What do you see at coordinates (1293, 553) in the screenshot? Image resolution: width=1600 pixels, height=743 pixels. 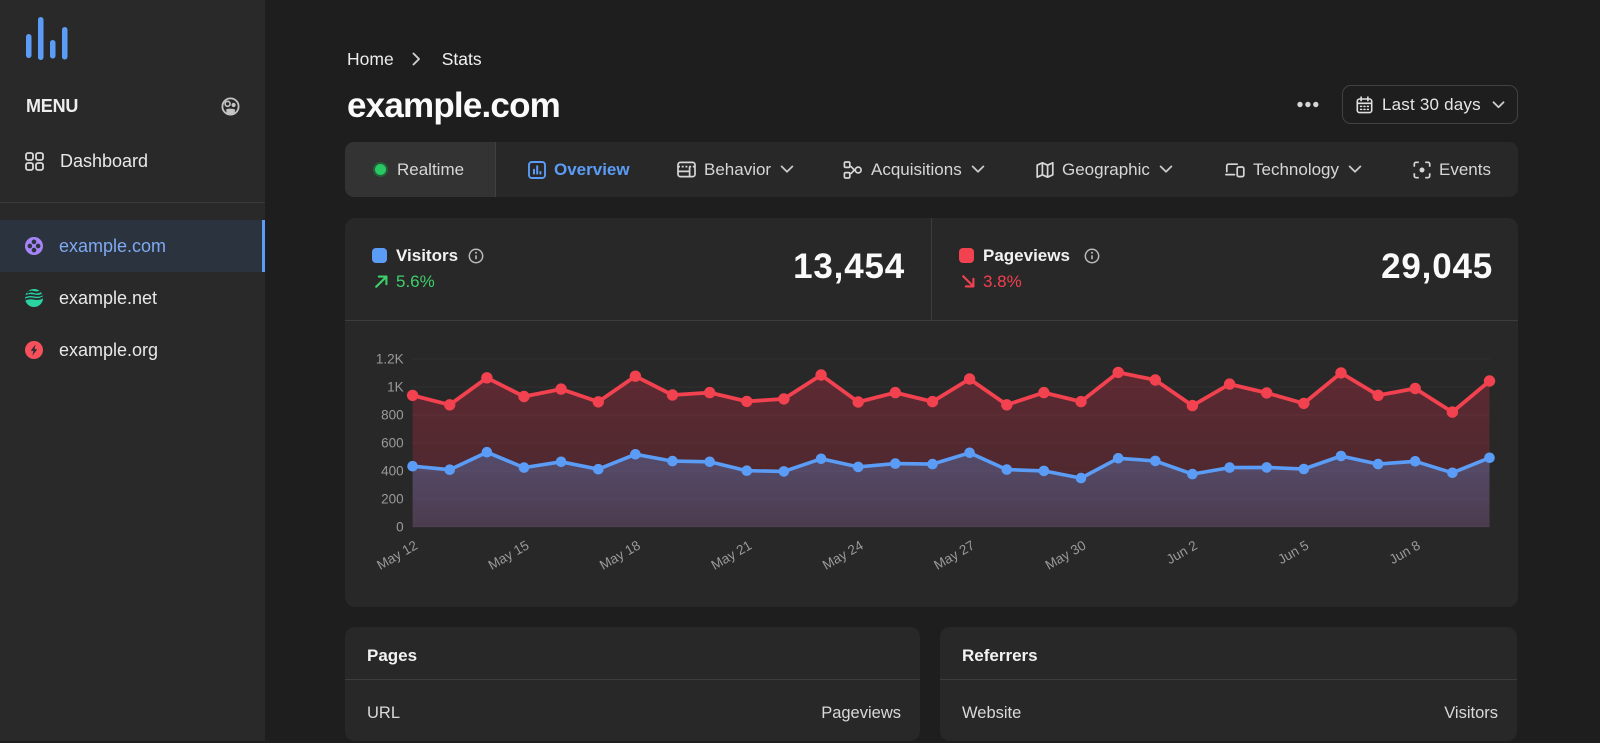 I see `svg-text: Jun 5` at bounding box center [1293, 553].